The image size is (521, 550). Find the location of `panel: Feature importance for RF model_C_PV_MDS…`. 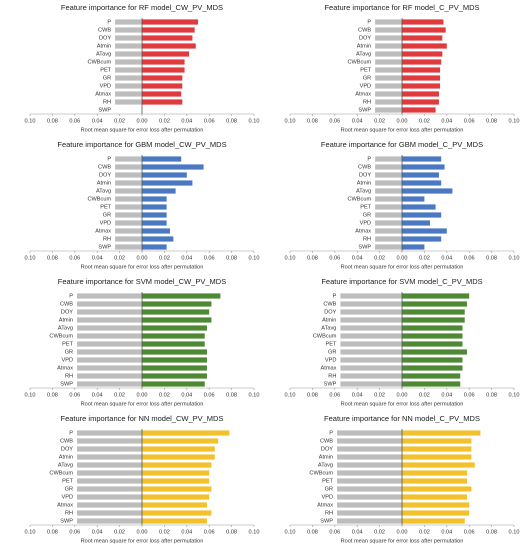

panel: Feature importance for RF model_C_PV_MDS… is located at coordinates (402, 68).